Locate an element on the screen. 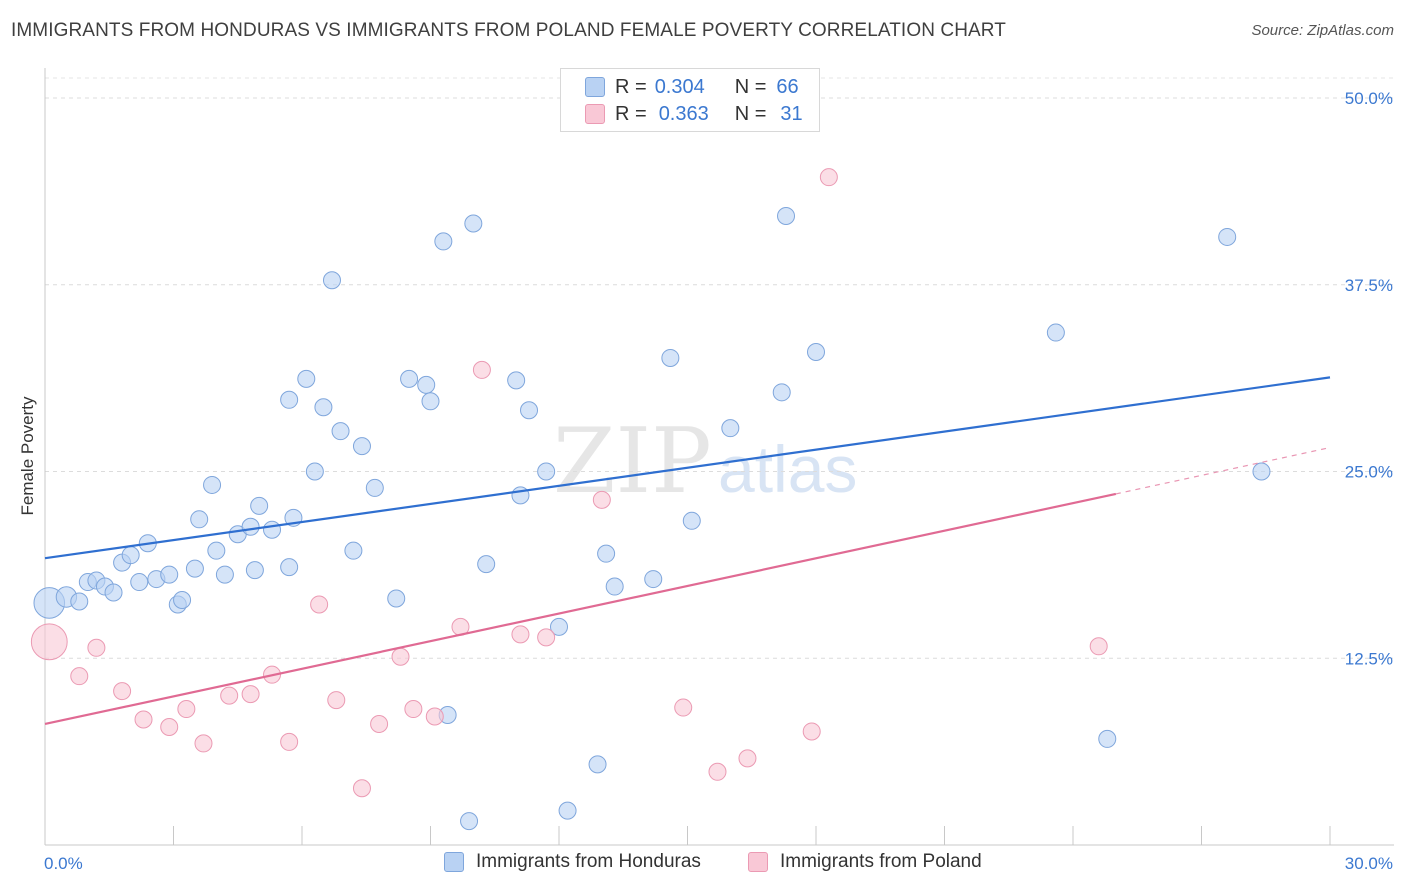 The width and height of the screenshot is (1406, 892). honduras-swatch is located at coordinates (595, 87).